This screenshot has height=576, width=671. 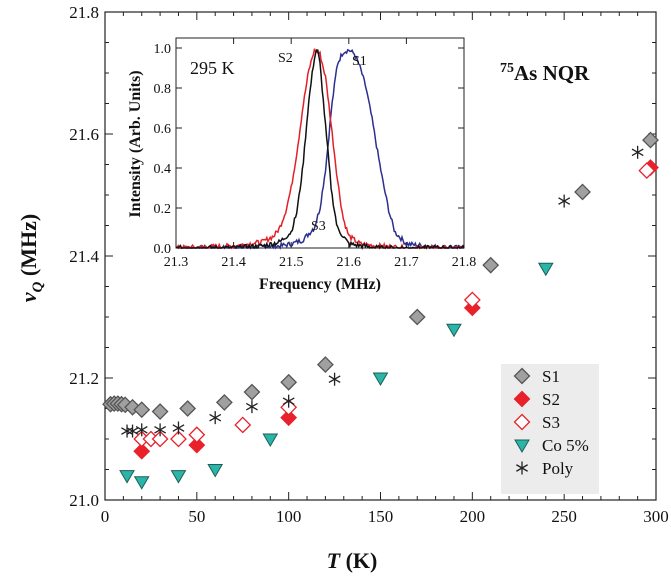 What do you see at coordinates (558, 468) in the screenshot?
I see `legend-label-poly: Poly` at bounding box center [558, 468].